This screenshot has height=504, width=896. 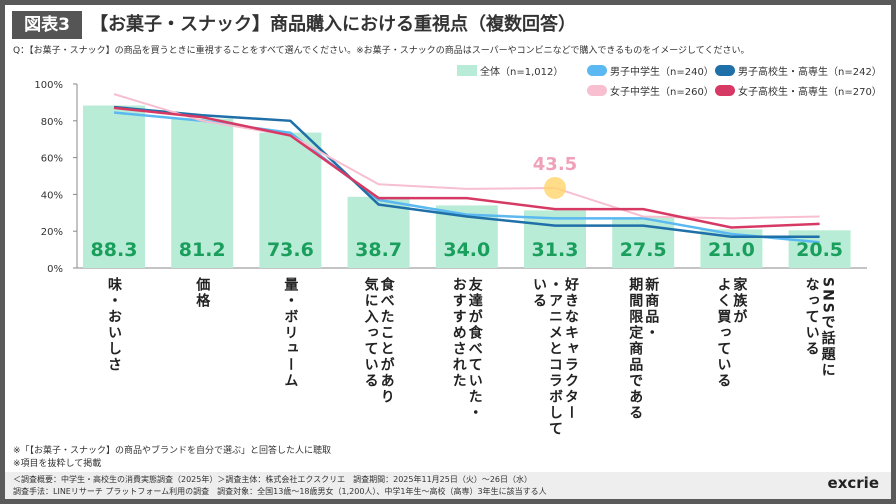 I want to click on category-label: 好きなキャラクター ・アニメとコラボして いる, so click(x=555, y=357).